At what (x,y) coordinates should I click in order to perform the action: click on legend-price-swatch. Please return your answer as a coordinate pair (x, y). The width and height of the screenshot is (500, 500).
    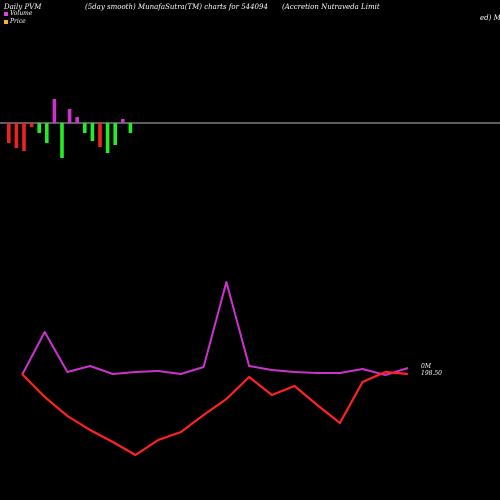
    Looking at the image, I should click on (6, 21).